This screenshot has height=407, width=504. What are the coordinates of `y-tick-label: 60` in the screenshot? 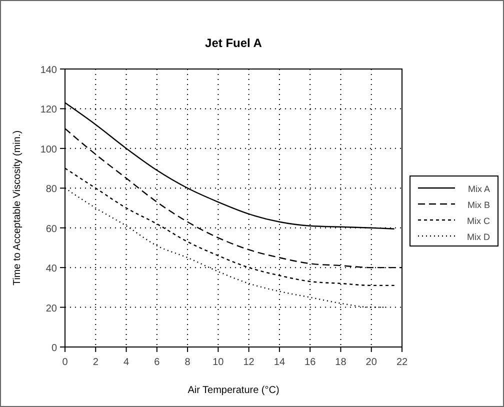 It's located at (52, 229).